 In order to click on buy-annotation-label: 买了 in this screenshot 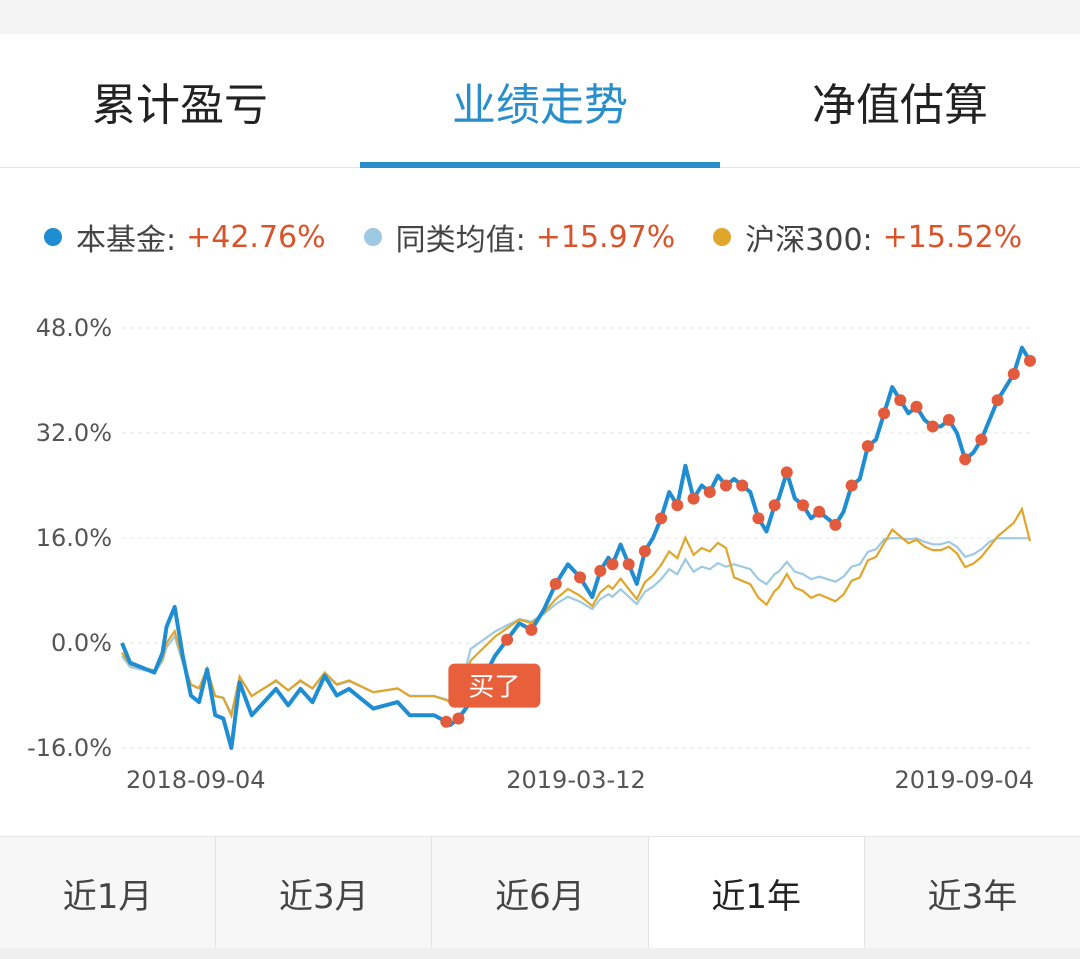, I will do `click(494, 688)`.